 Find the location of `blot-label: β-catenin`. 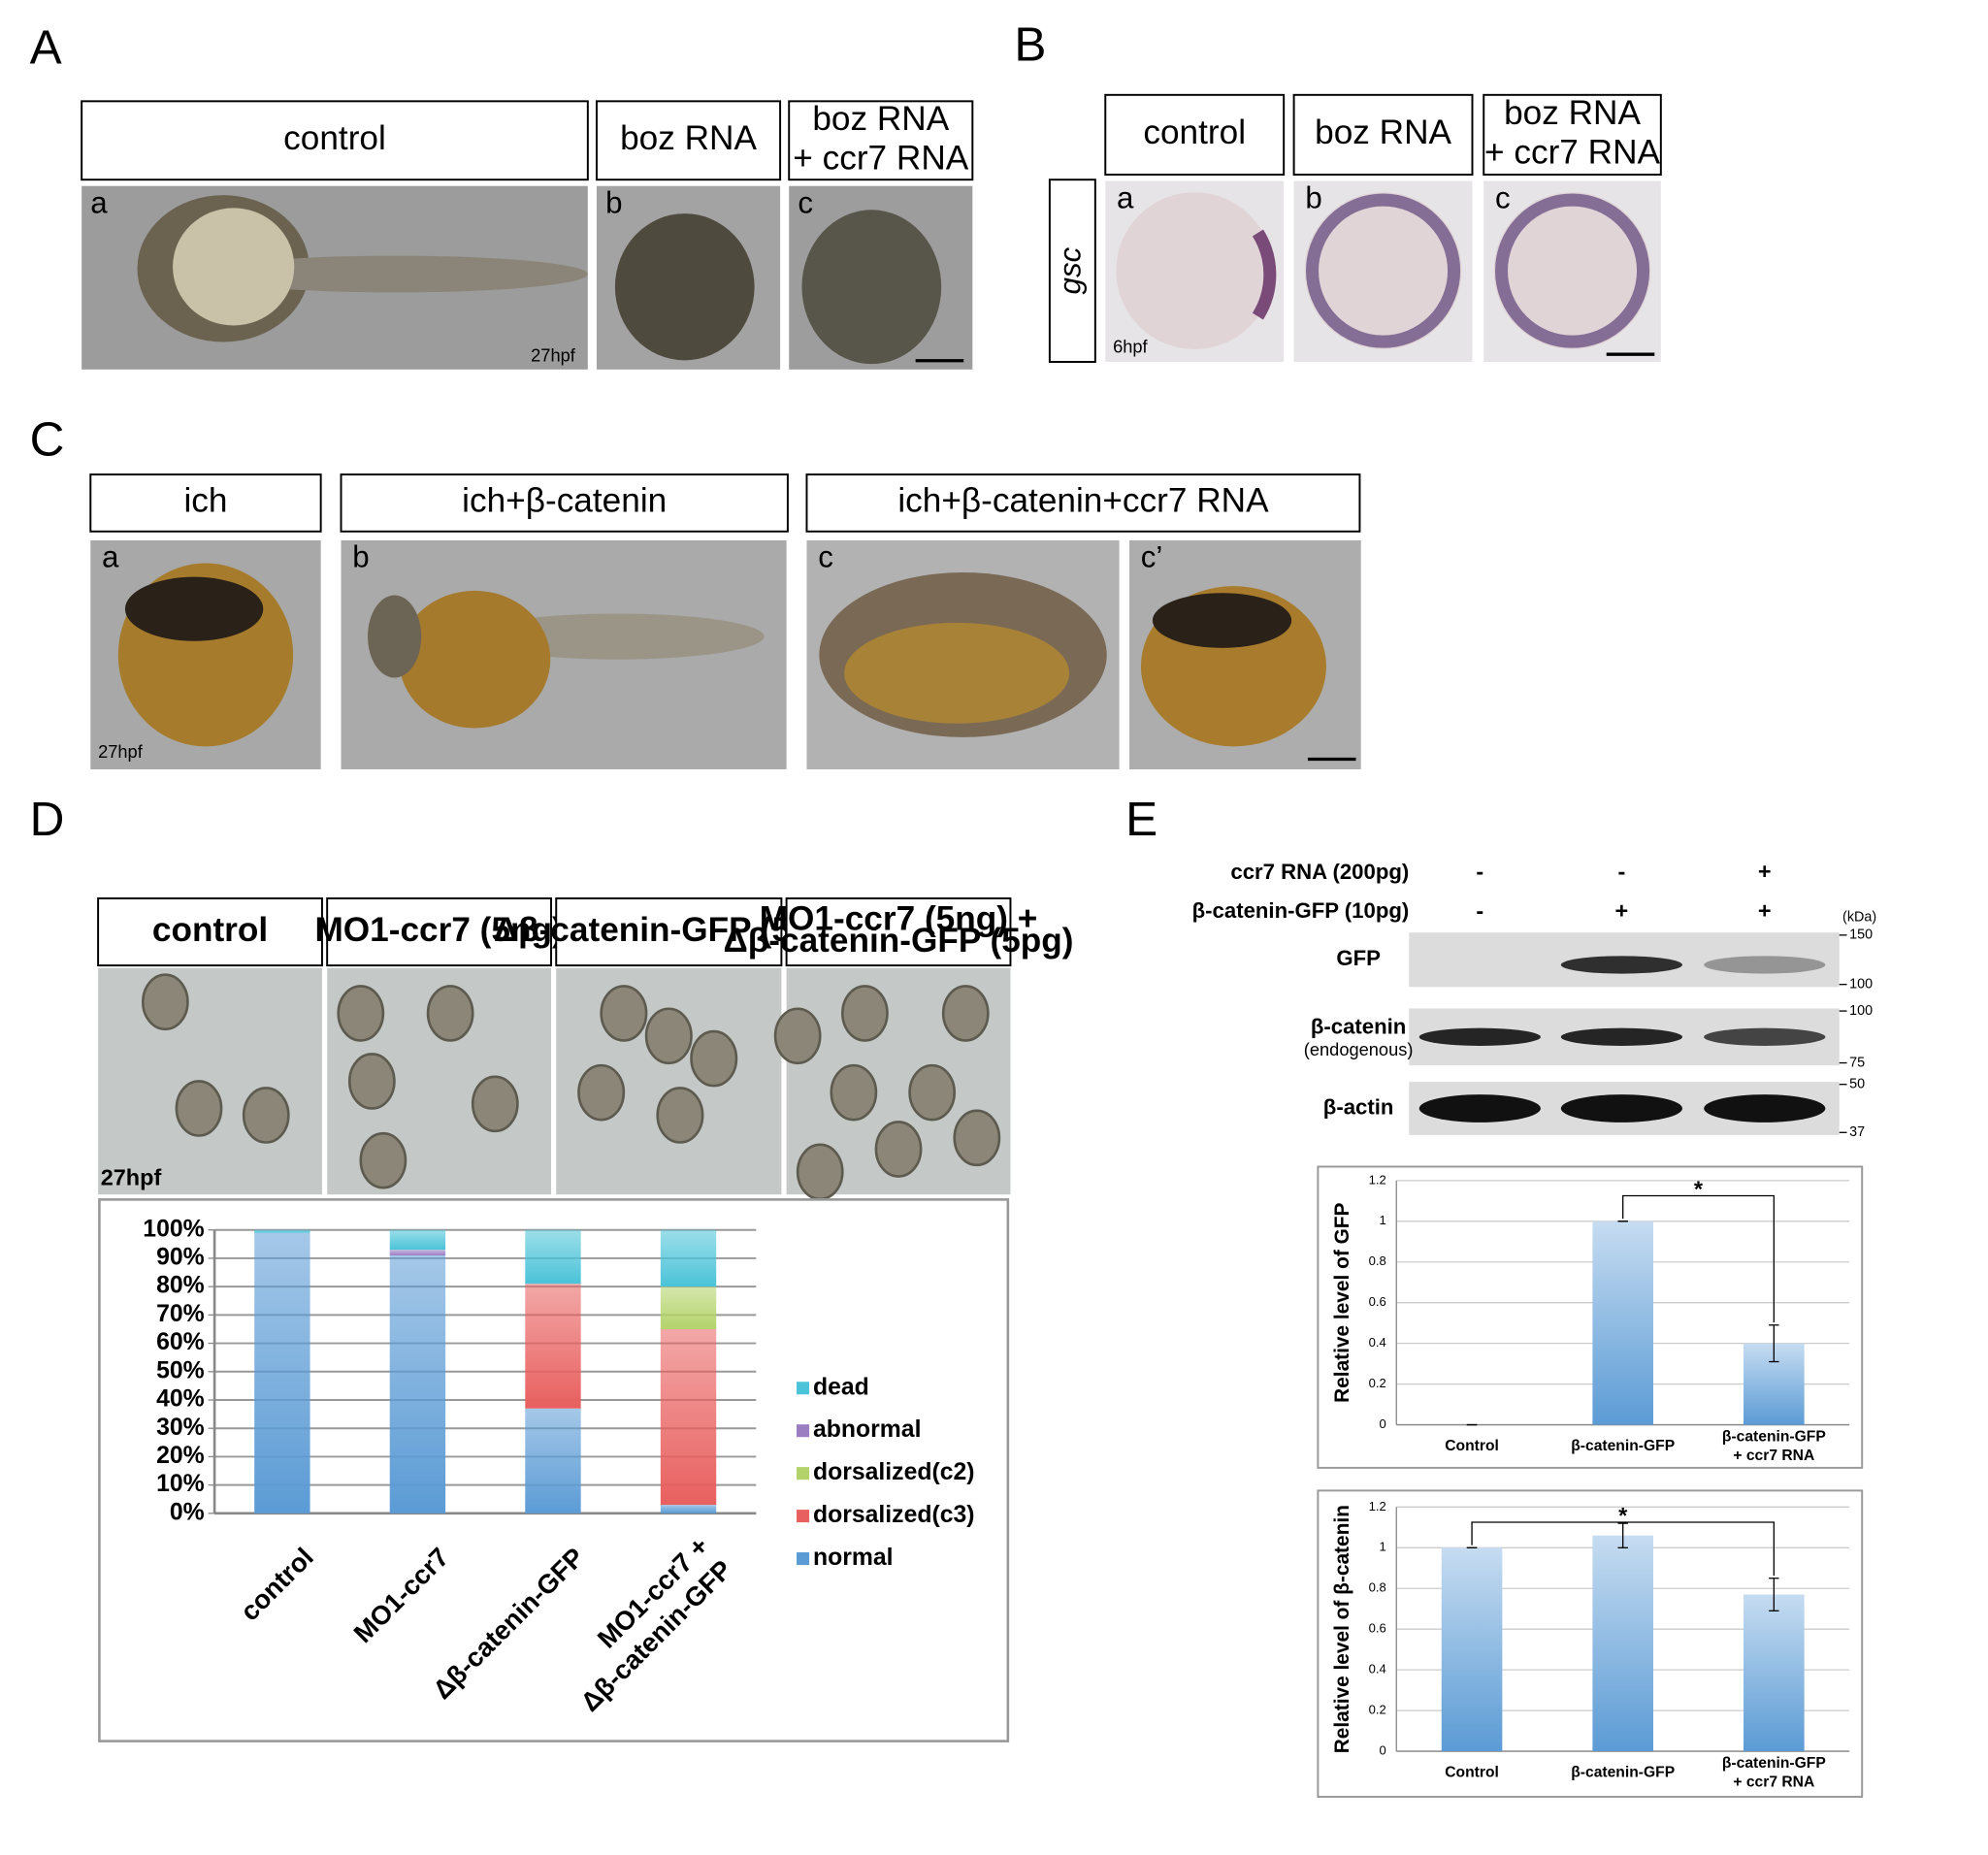

blot-label: β-catenin is located at coordinates (1358, 1027).